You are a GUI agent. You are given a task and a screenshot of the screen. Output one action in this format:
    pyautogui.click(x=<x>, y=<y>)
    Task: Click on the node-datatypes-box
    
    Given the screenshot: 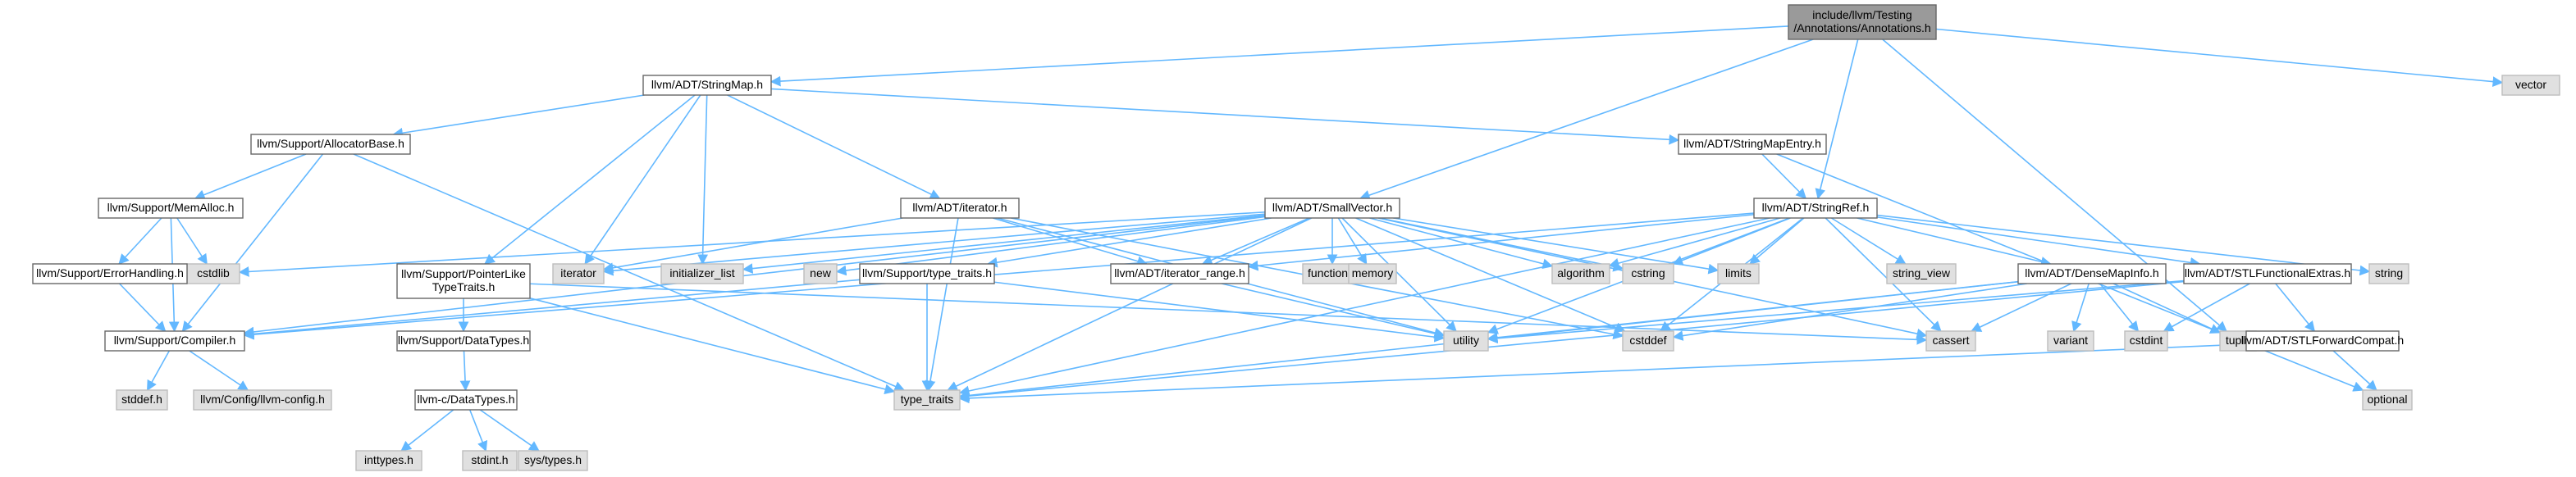 What is the action you would take?
    pyautogui.click(x=463, y=341)
    